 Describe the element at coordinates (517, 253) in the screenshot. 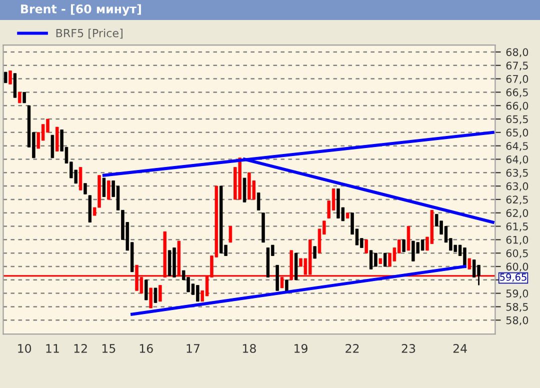

I see `y-tick-label: 60,5` at that location.